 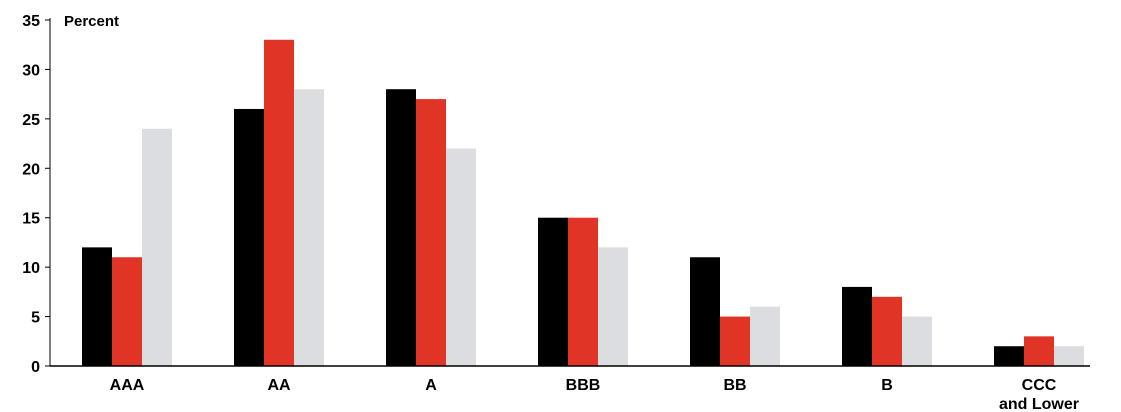 I want to click on x-tick-label: A, so click(x=431, y=385).